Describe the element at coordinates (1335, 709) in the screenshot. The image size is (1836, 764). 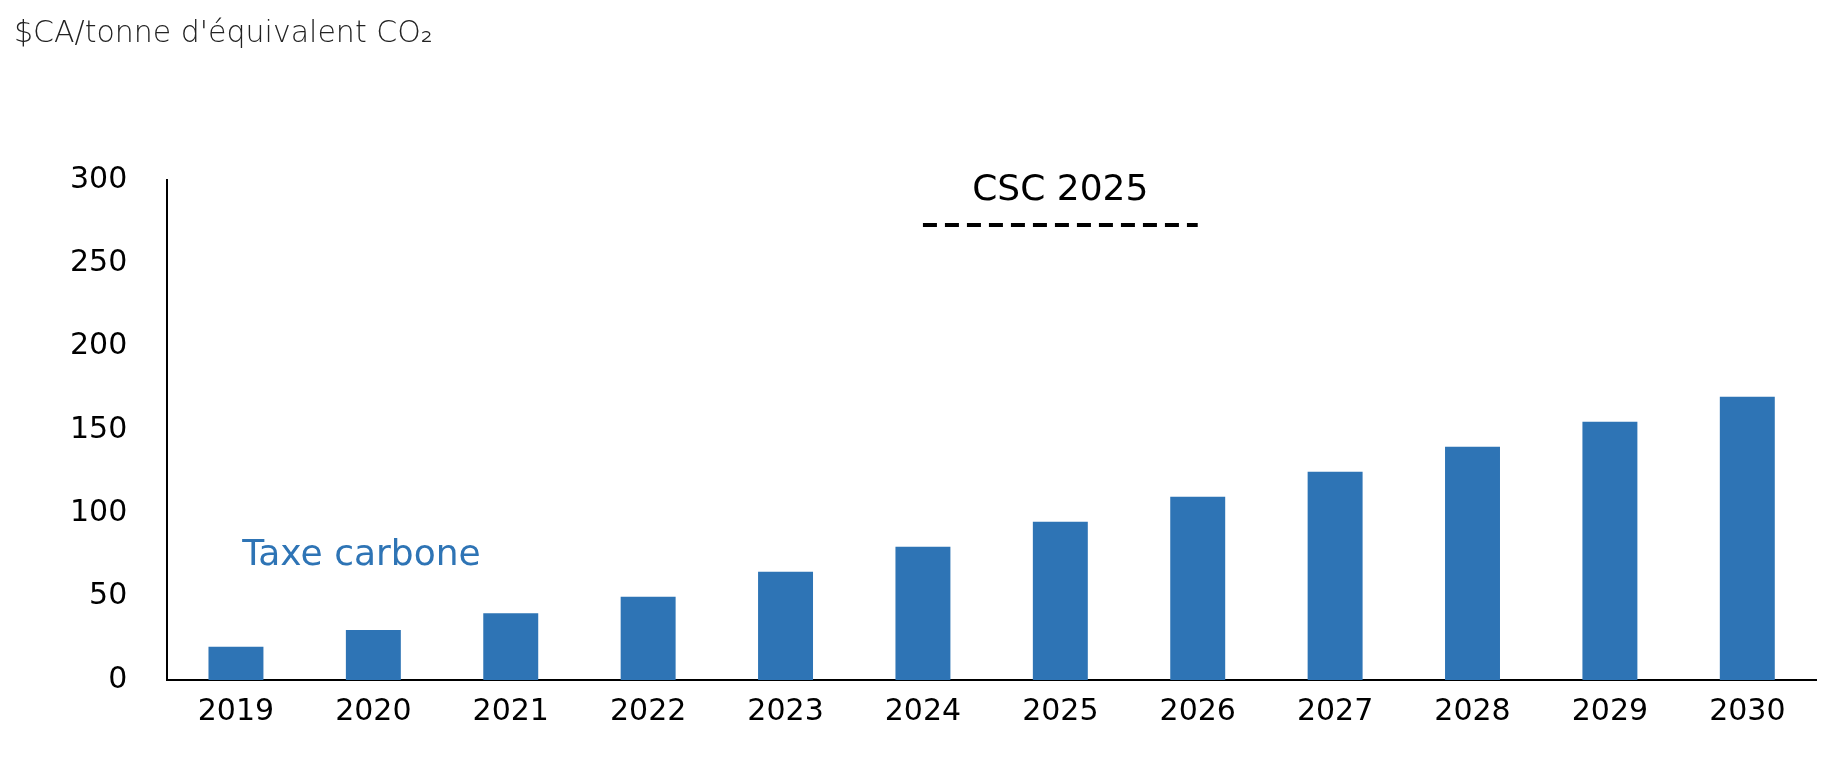
I see `x-tick-label: 2027` at that location.